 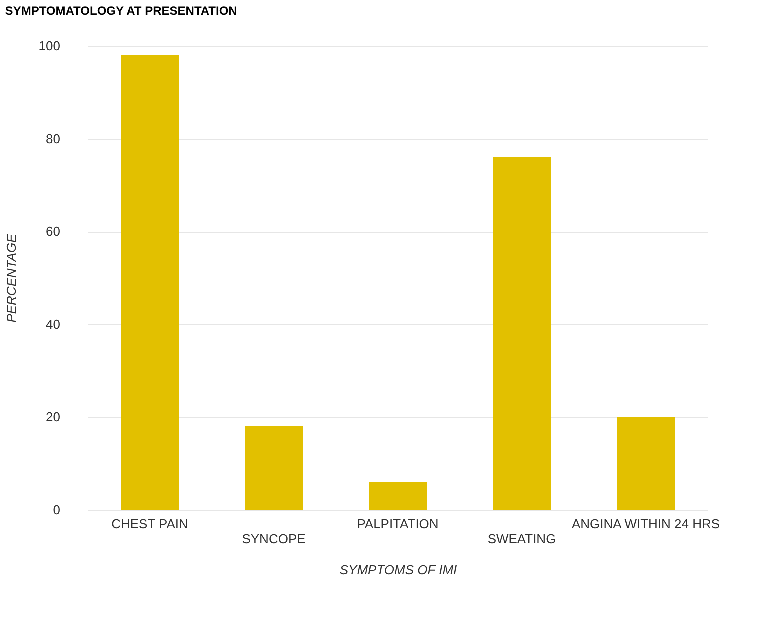 I want to click on x-tick-label: SWEATING, so click(x=522, y=539).